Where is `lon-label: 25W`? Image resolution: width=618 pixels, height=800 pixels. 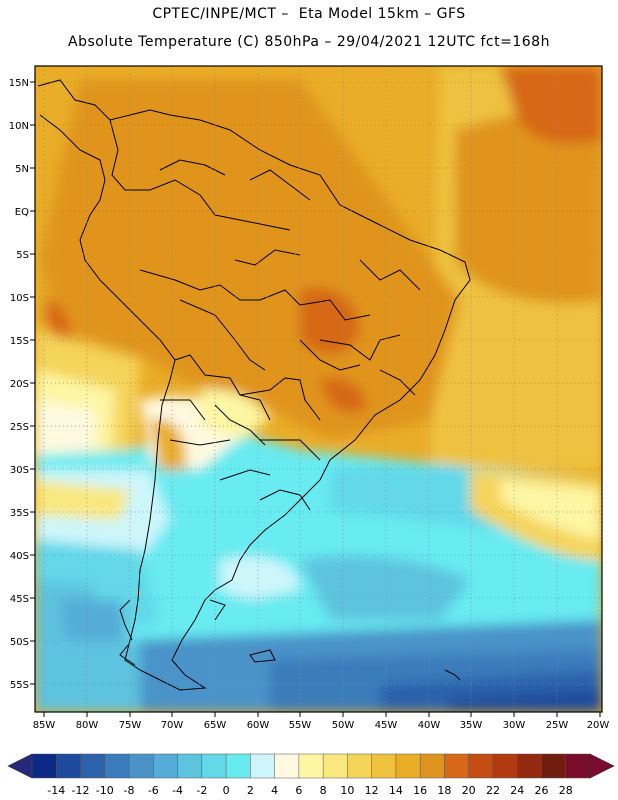 lon-label: 25W is located at coordinates (557, 725).